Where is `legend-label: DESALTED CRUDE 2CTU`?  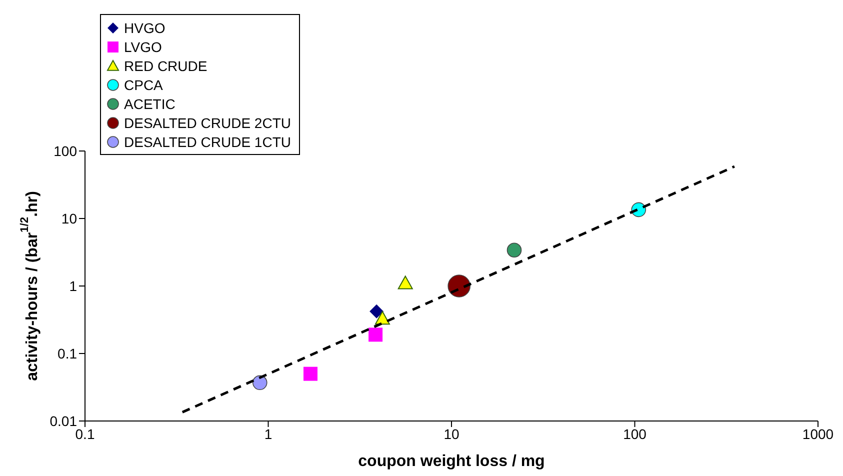 legend-label: DESALTED CRUDE 2CTU is located at coordinates (207, 122).